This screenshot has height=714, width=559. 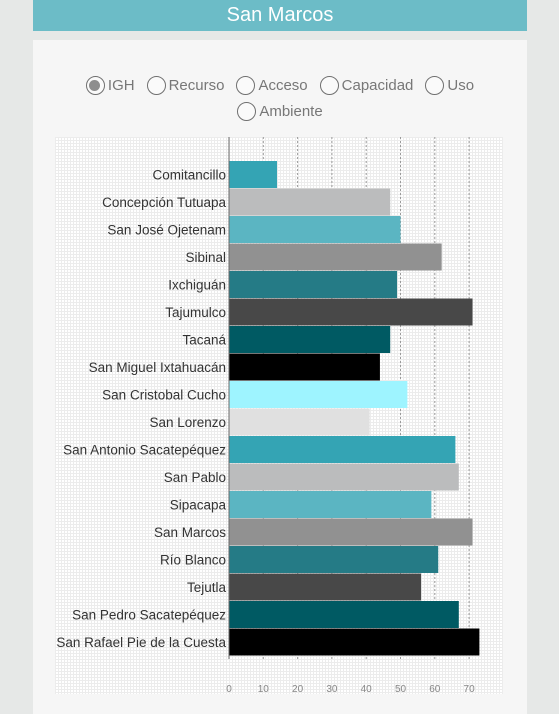 What do you see at coordinates (204, 340) in the screenshot?
I see `category-label: Tacaná` at bounding box center [204, 340].